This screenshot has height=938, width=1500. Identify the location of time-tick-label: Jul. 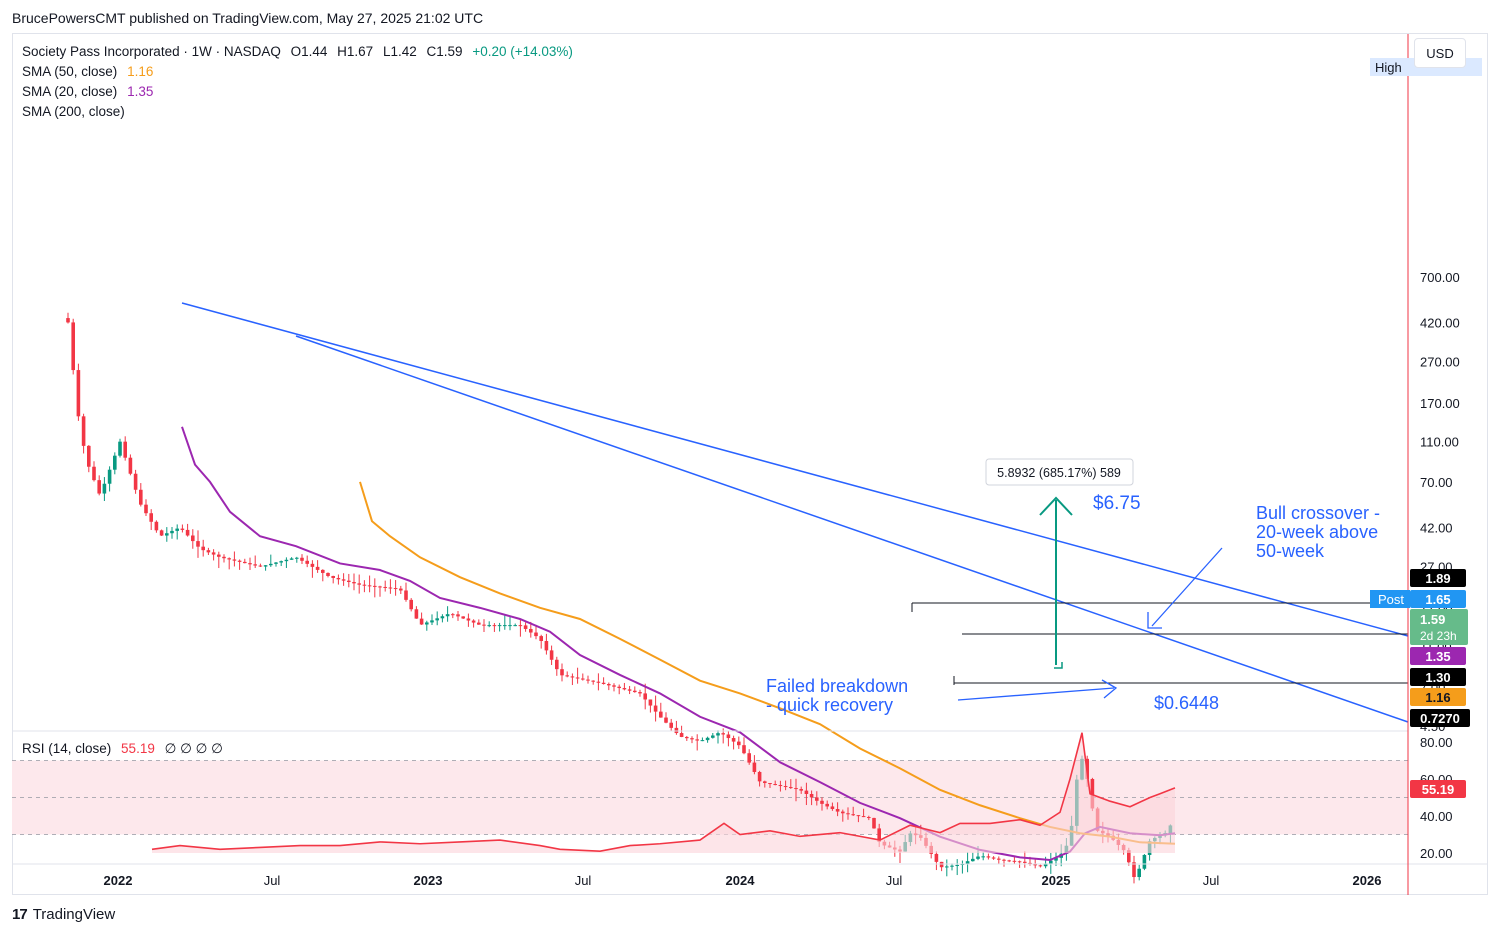
(1211, 880).